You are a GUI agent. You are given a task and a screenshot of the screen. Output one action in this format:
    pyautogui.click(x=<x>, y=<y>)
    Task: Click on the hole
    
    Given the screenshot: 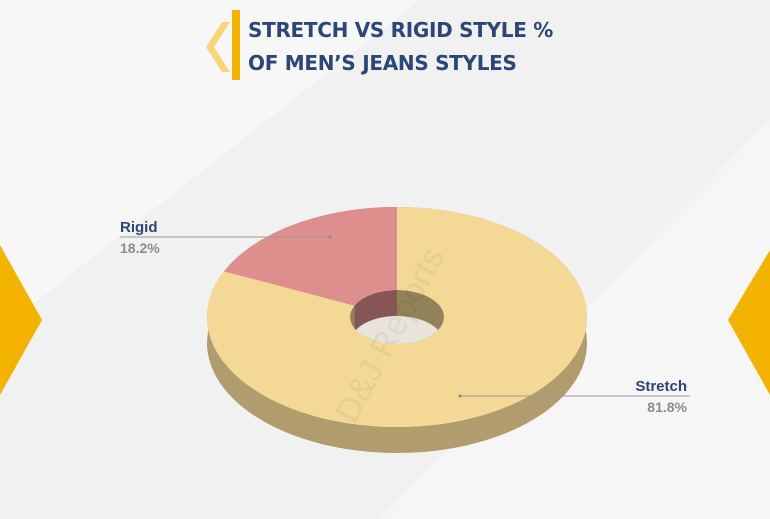 What is the action you would take?
    pyautogui.click(x=397, y=317)
    